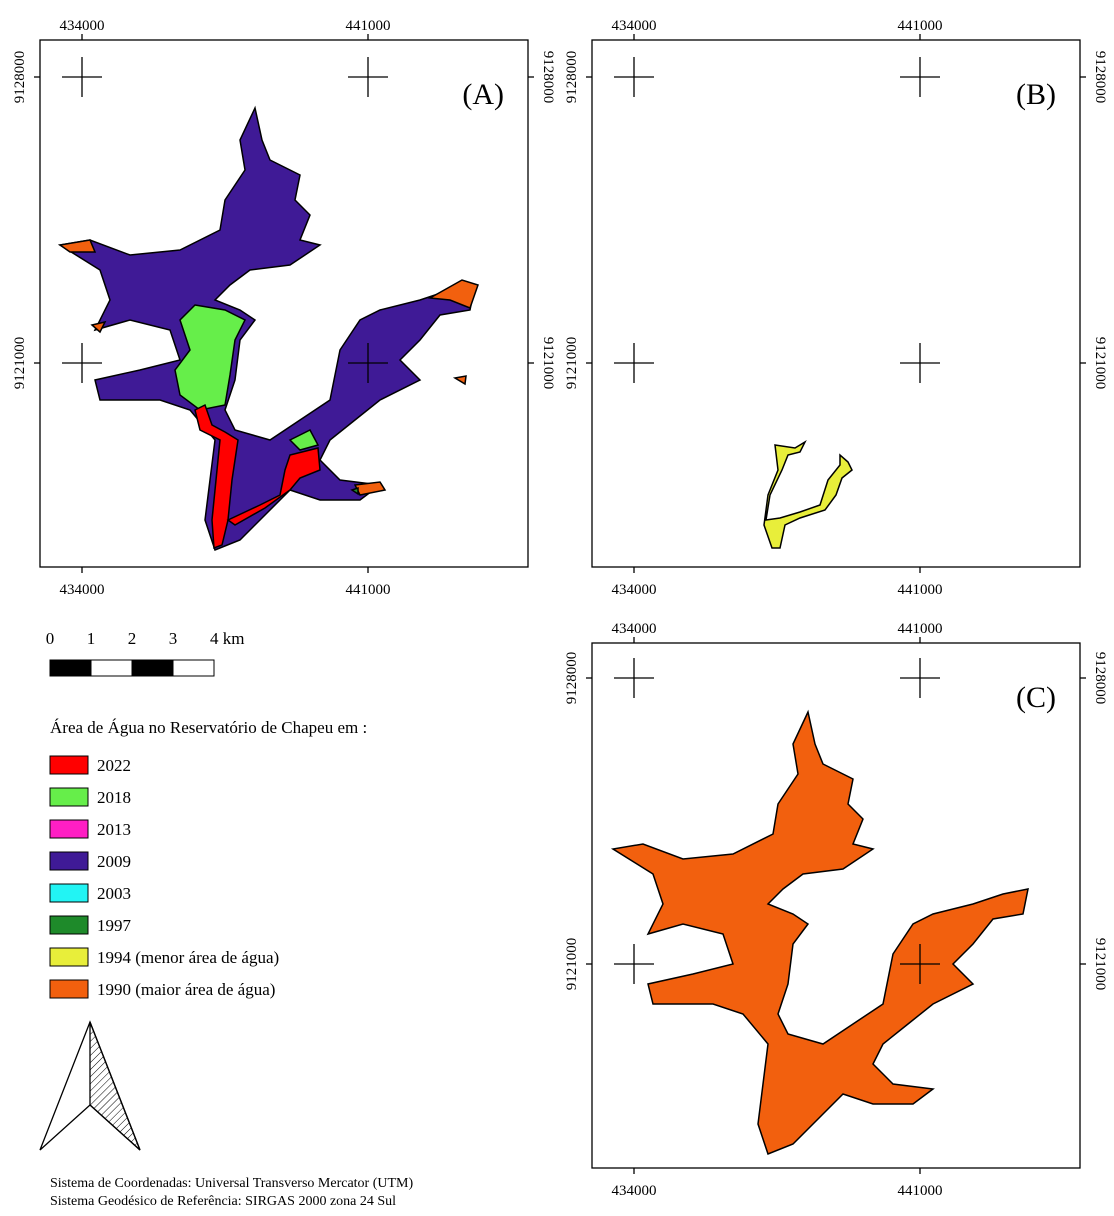 The height and width of the screenshot is (1216, 1114). What do you see at coordinates (114, 925) in the screenshot?
I see `legend-label: 1997` at bounding box center [114, 925].